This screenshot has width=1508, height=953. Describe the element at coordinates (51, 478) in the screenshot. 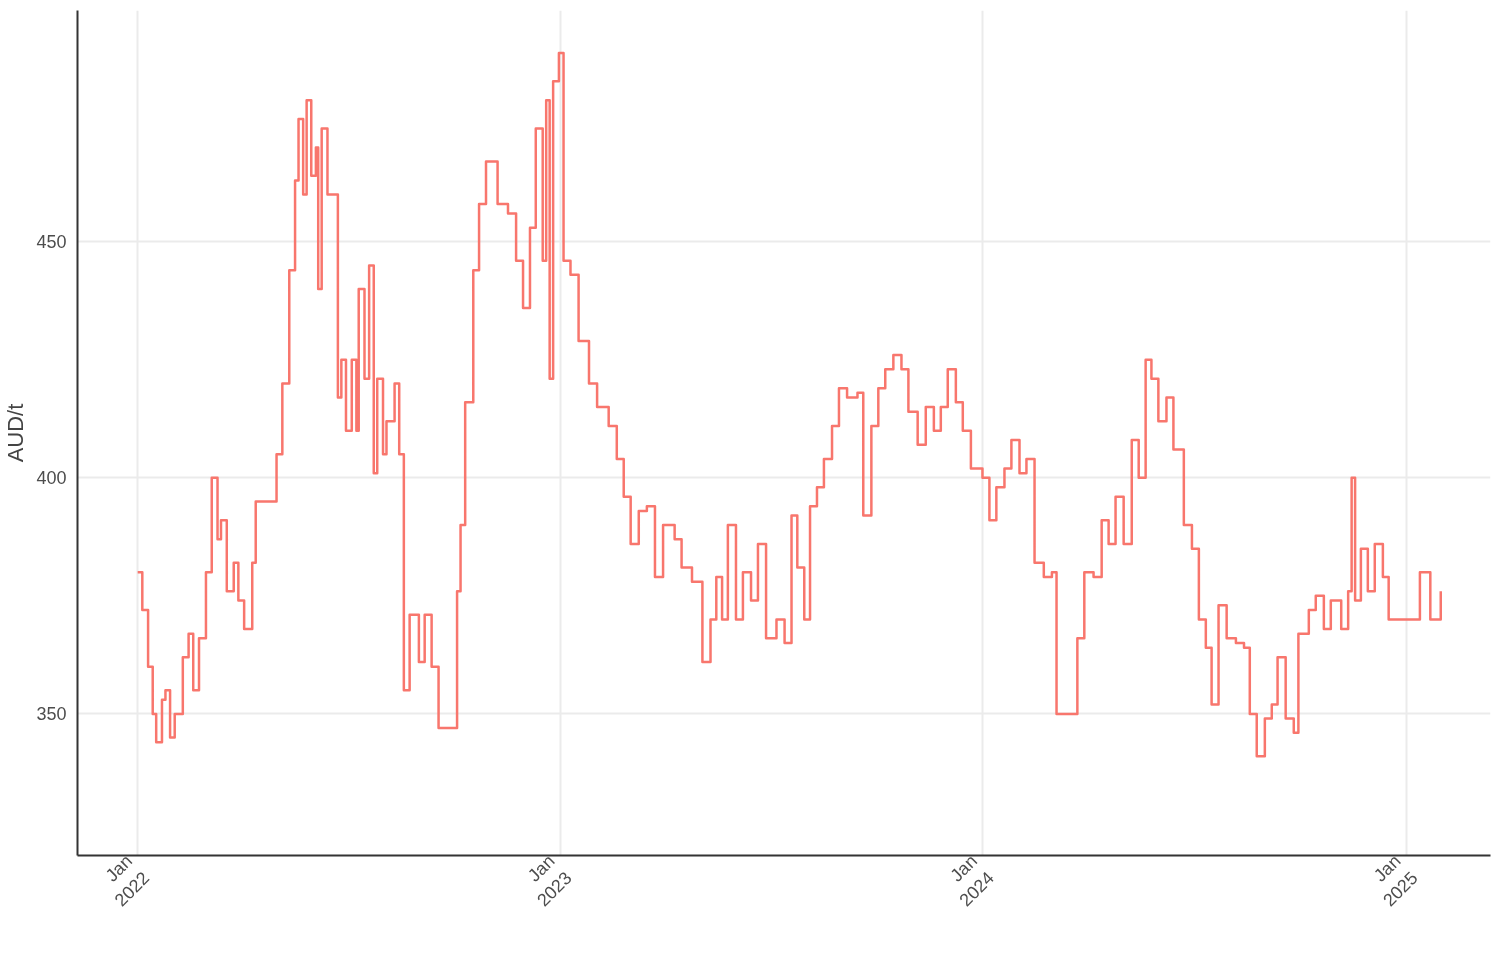

I see `y-tick-label: 400` at that location.